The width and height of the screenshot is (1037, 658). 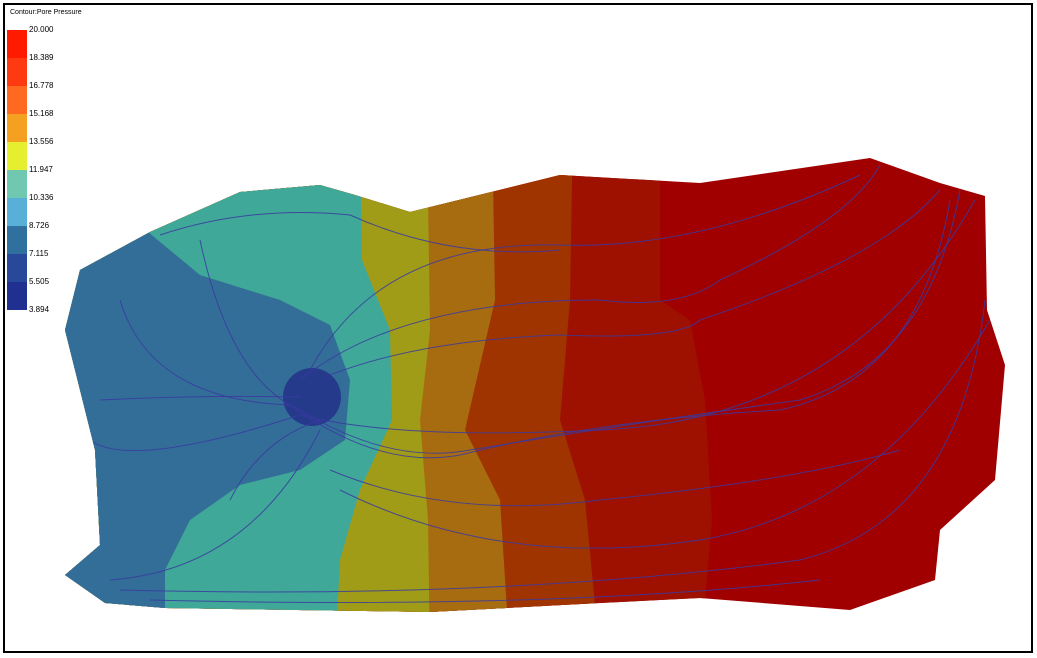 I want to click on legend-label: 8.726, so click(x=39, y=225).